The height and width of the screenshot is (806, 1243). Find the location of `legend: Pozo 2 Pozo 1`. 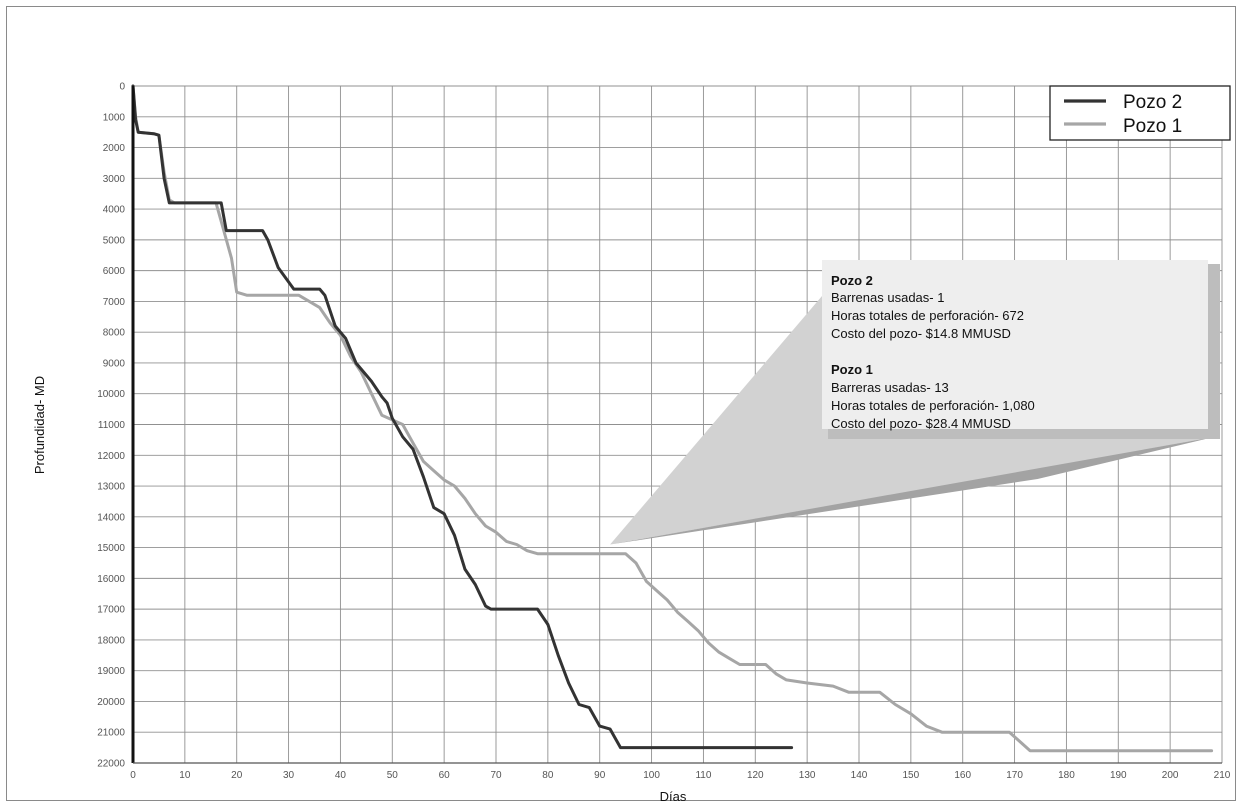

legend: Pozo 2 Pozo 1 is located at coordinates (1140, 113).